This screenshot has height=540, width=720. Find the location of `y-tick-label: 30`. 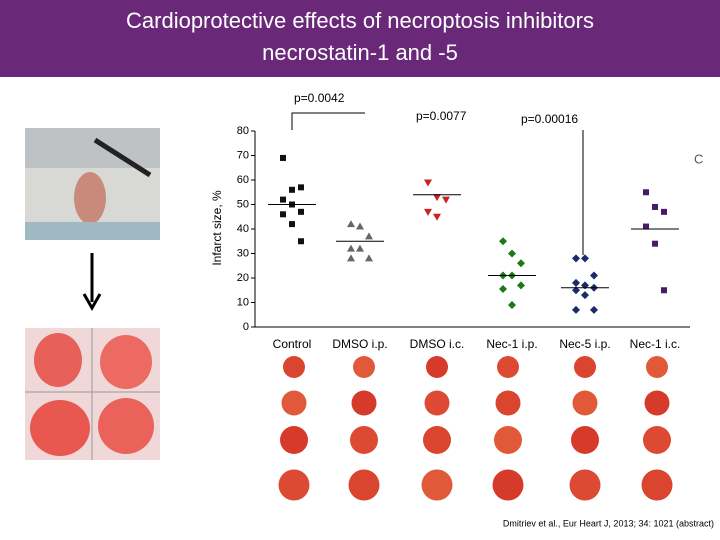

y-tick-label: 30 is located at coordinates (243, 253).